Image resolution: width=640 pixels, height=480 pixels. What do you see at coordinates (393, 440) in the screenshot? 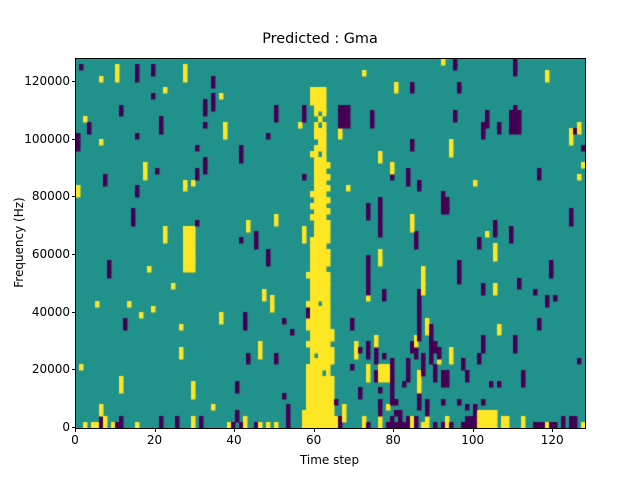
I see `x-tick-label: 80` at bounding box center [393, 440].